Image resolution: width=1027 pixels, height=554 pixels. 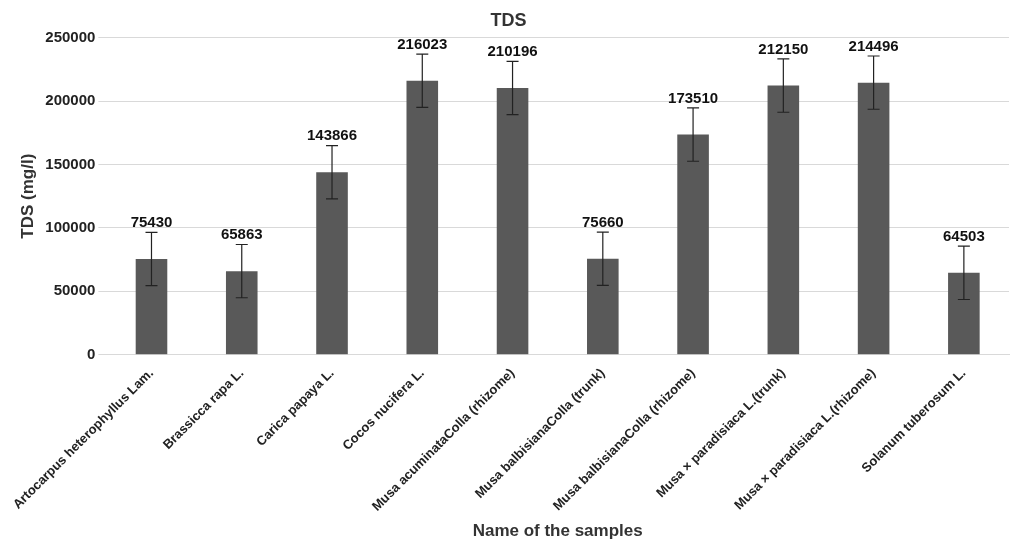 I want to click on data-label: 216023, so click(x=422, y=43).